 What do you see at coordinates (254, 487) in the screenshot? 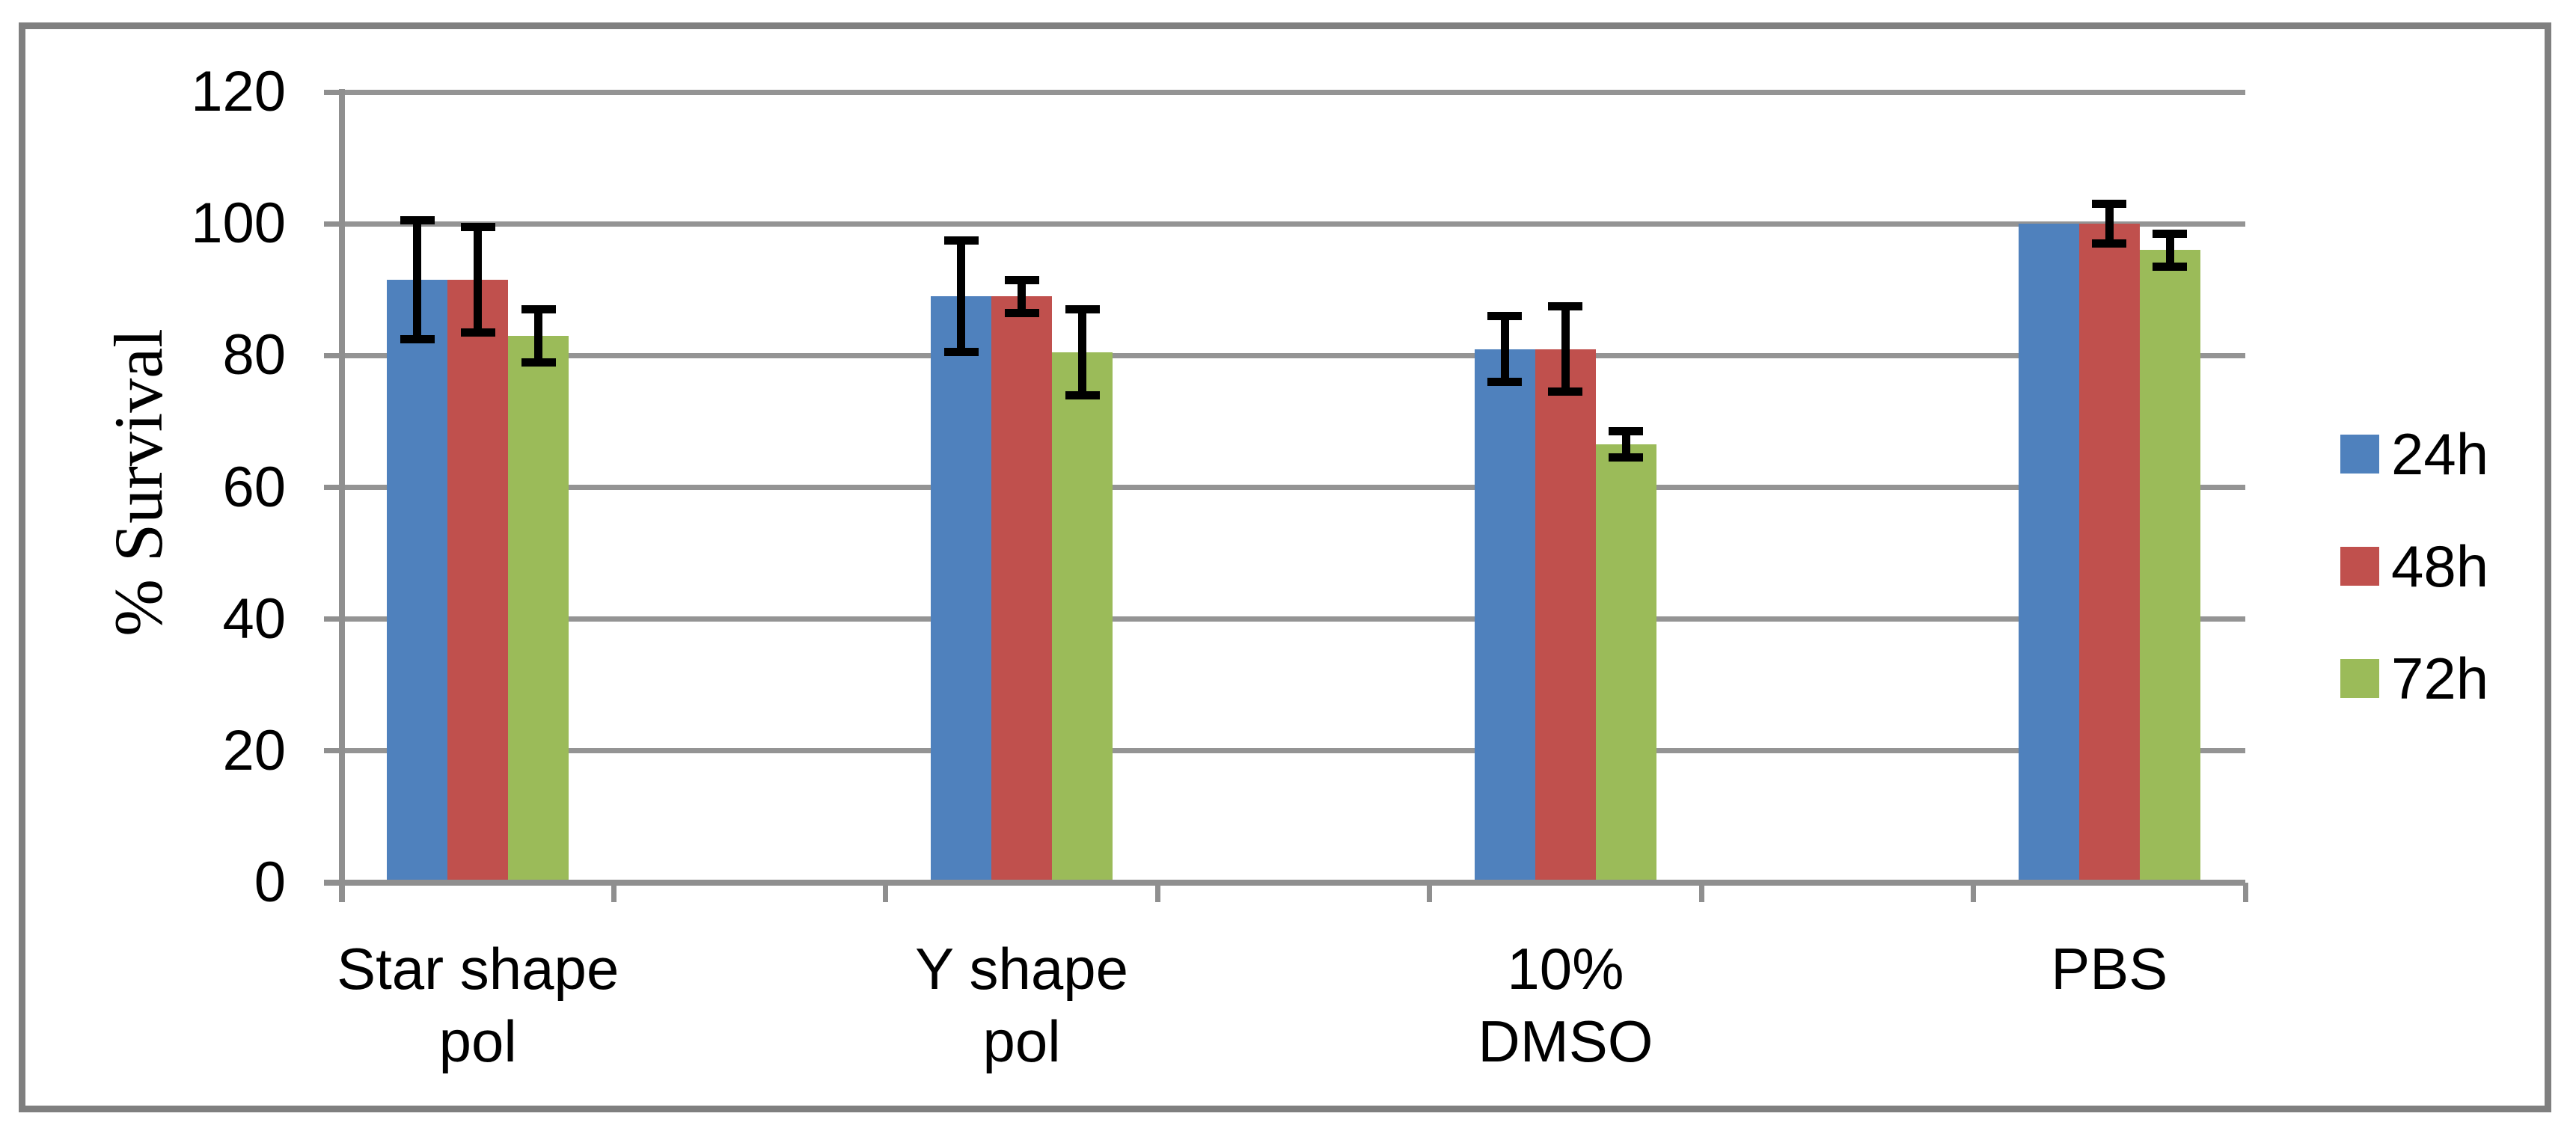
I see `y-tick-label: 60` at bounding box center [254, 487].